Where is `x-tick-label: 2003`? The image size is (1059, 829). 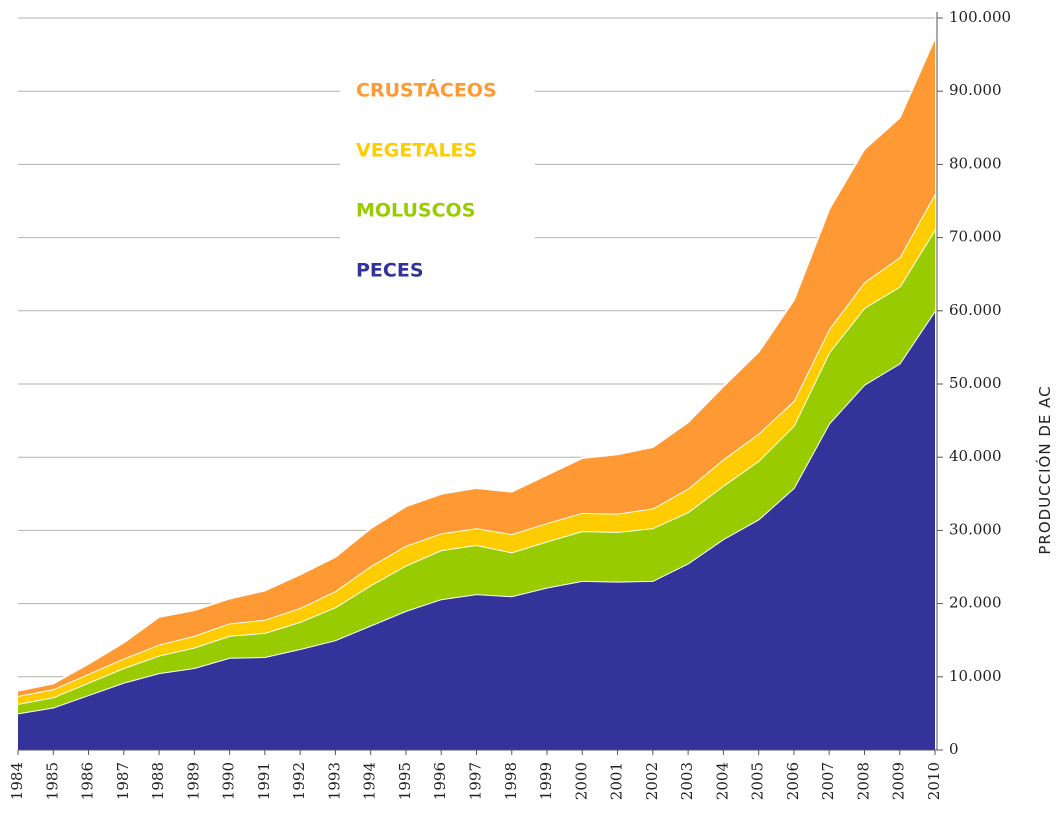
x-tick-label: 2003 is located at coordinates (687, 781).